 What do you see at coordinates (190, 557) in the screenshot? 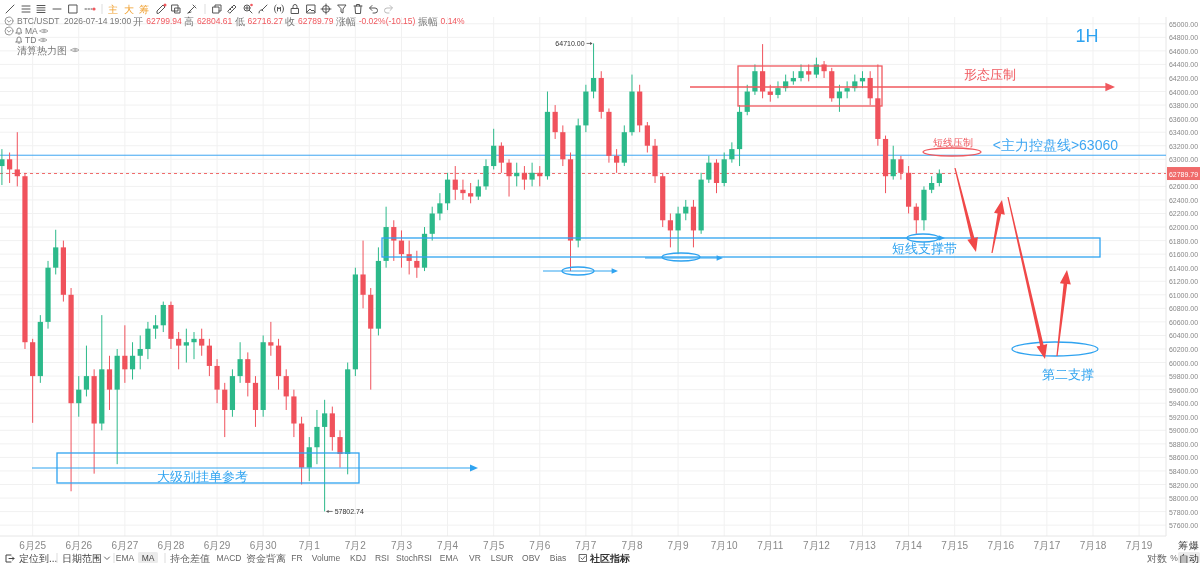
I see `text: 持仓差值` at bounding box center [190, 557].